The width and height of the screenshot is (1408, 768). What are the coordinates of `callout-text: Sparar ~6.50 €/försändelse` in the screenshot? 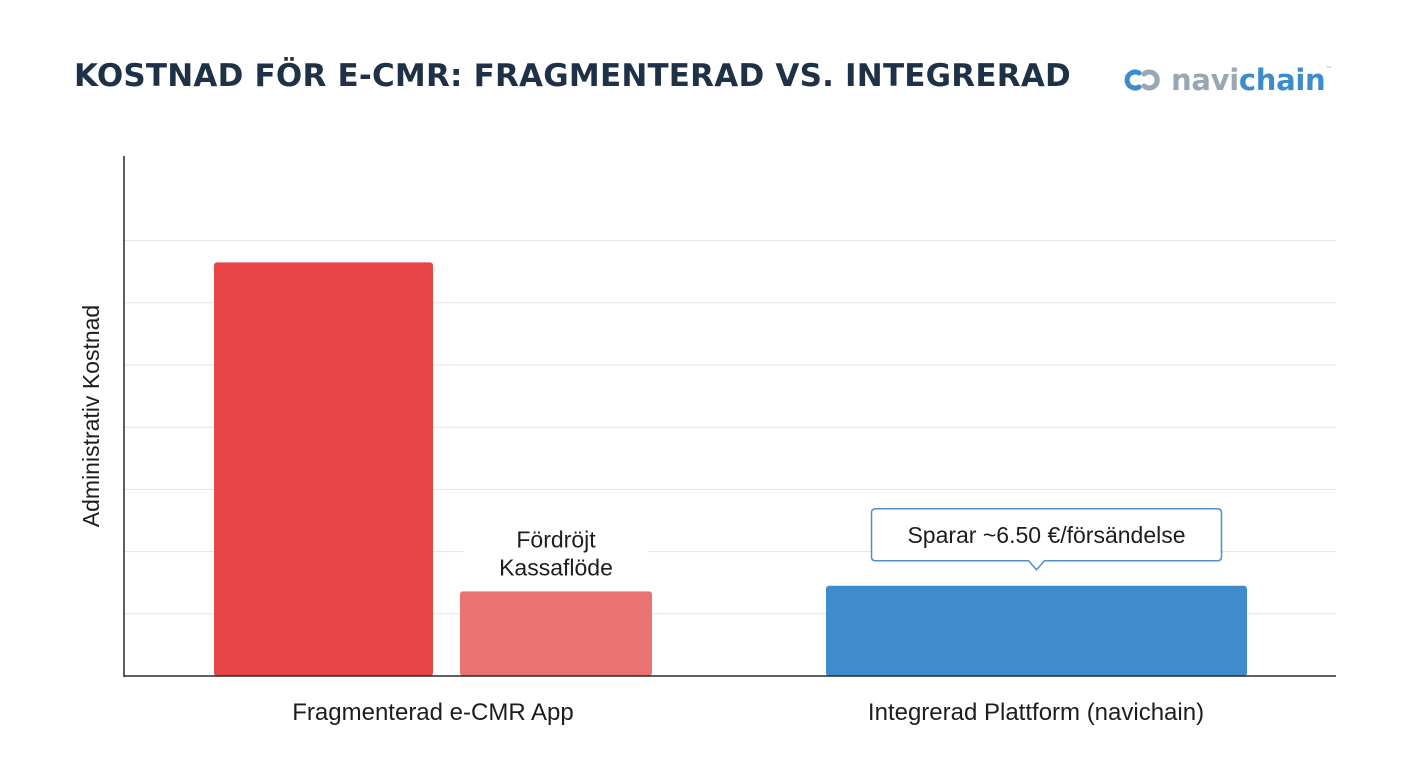 It's located at (1046, 535).